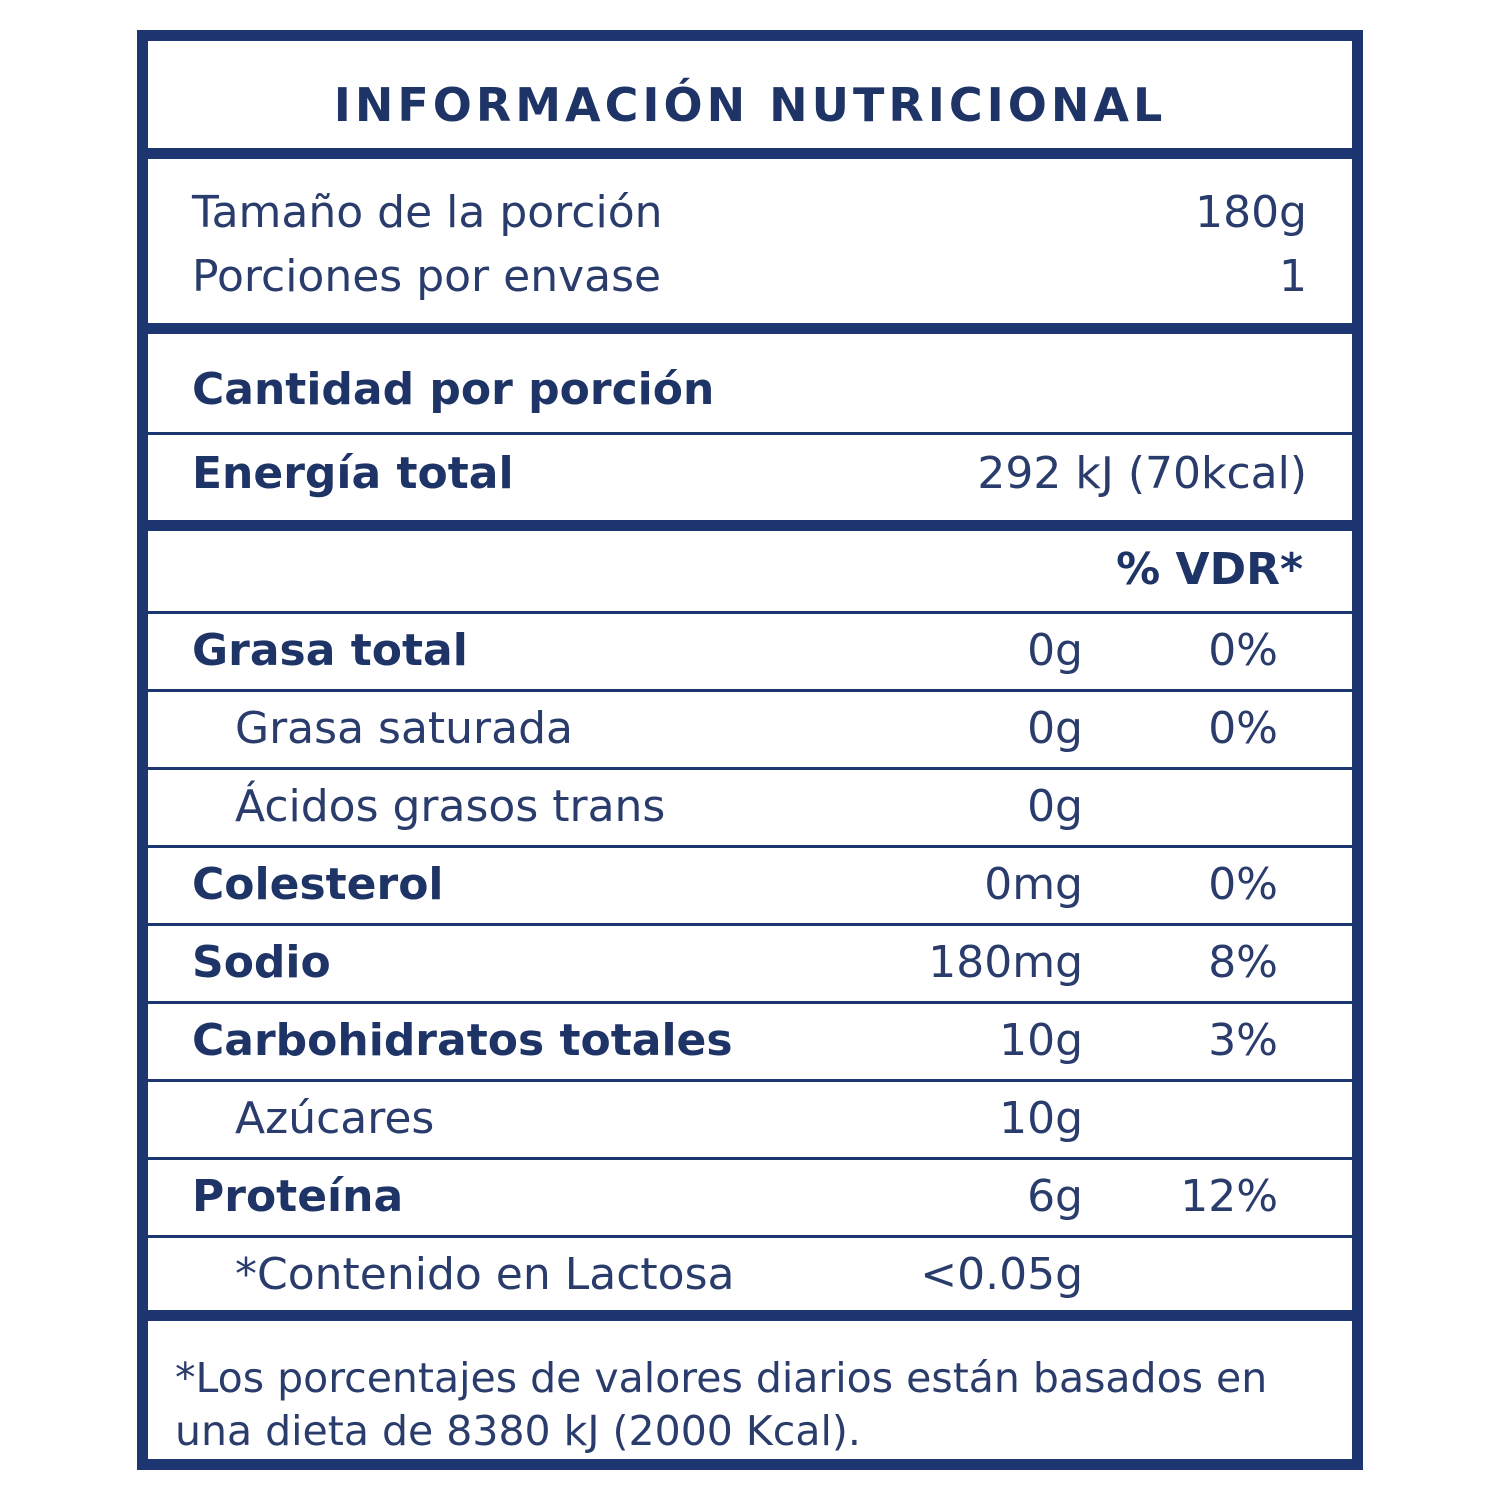 The height and width of the screenshot is (1500, 1500). Describe the element at coordinates (462, 1040) in the screenshot. I see `nutrient-name: Carbohidratos totales` at that location.